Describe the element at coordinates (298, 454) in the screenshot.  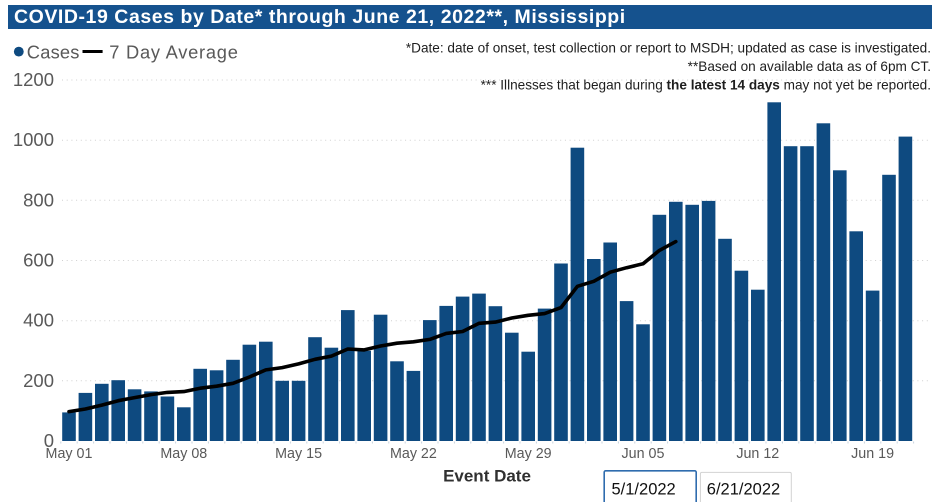
I see `svg-text: May 15` at that location.